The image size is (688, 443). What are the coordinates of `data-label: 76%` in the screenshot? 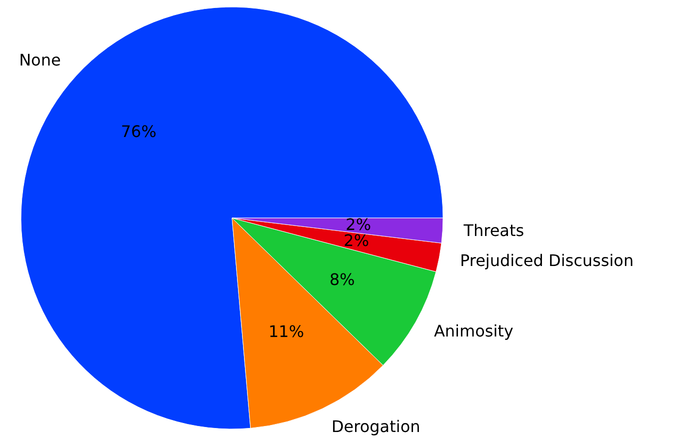 It's located at (138, 131).